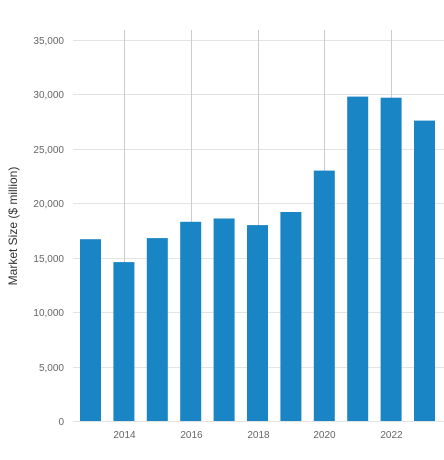  What do you see at coordinates (191, 435) in the screenshot?
I see `x-tick-label: 2016` at bounding box center [191, 435].